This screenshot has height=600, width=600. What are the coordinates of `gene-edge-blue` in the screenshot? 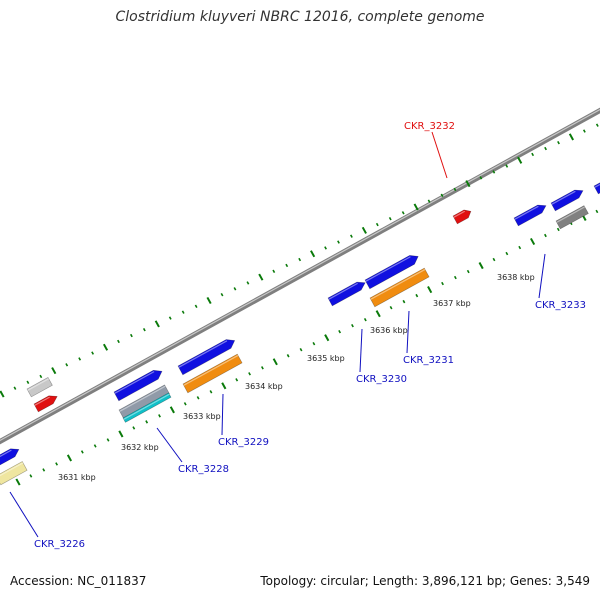 It's located at (596, 188).